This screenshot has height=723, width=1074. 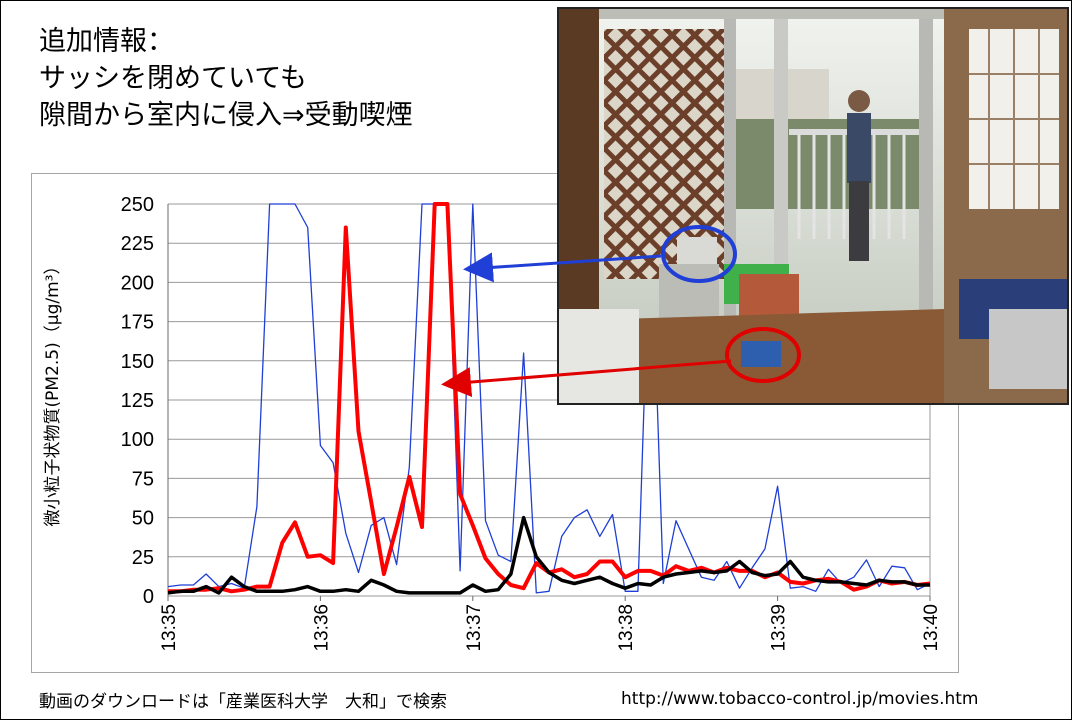 What do you see at coordinates (474, 628) in the screenshot?
I see `x-tick-label: 13:37` at bounding box center [474, 628].